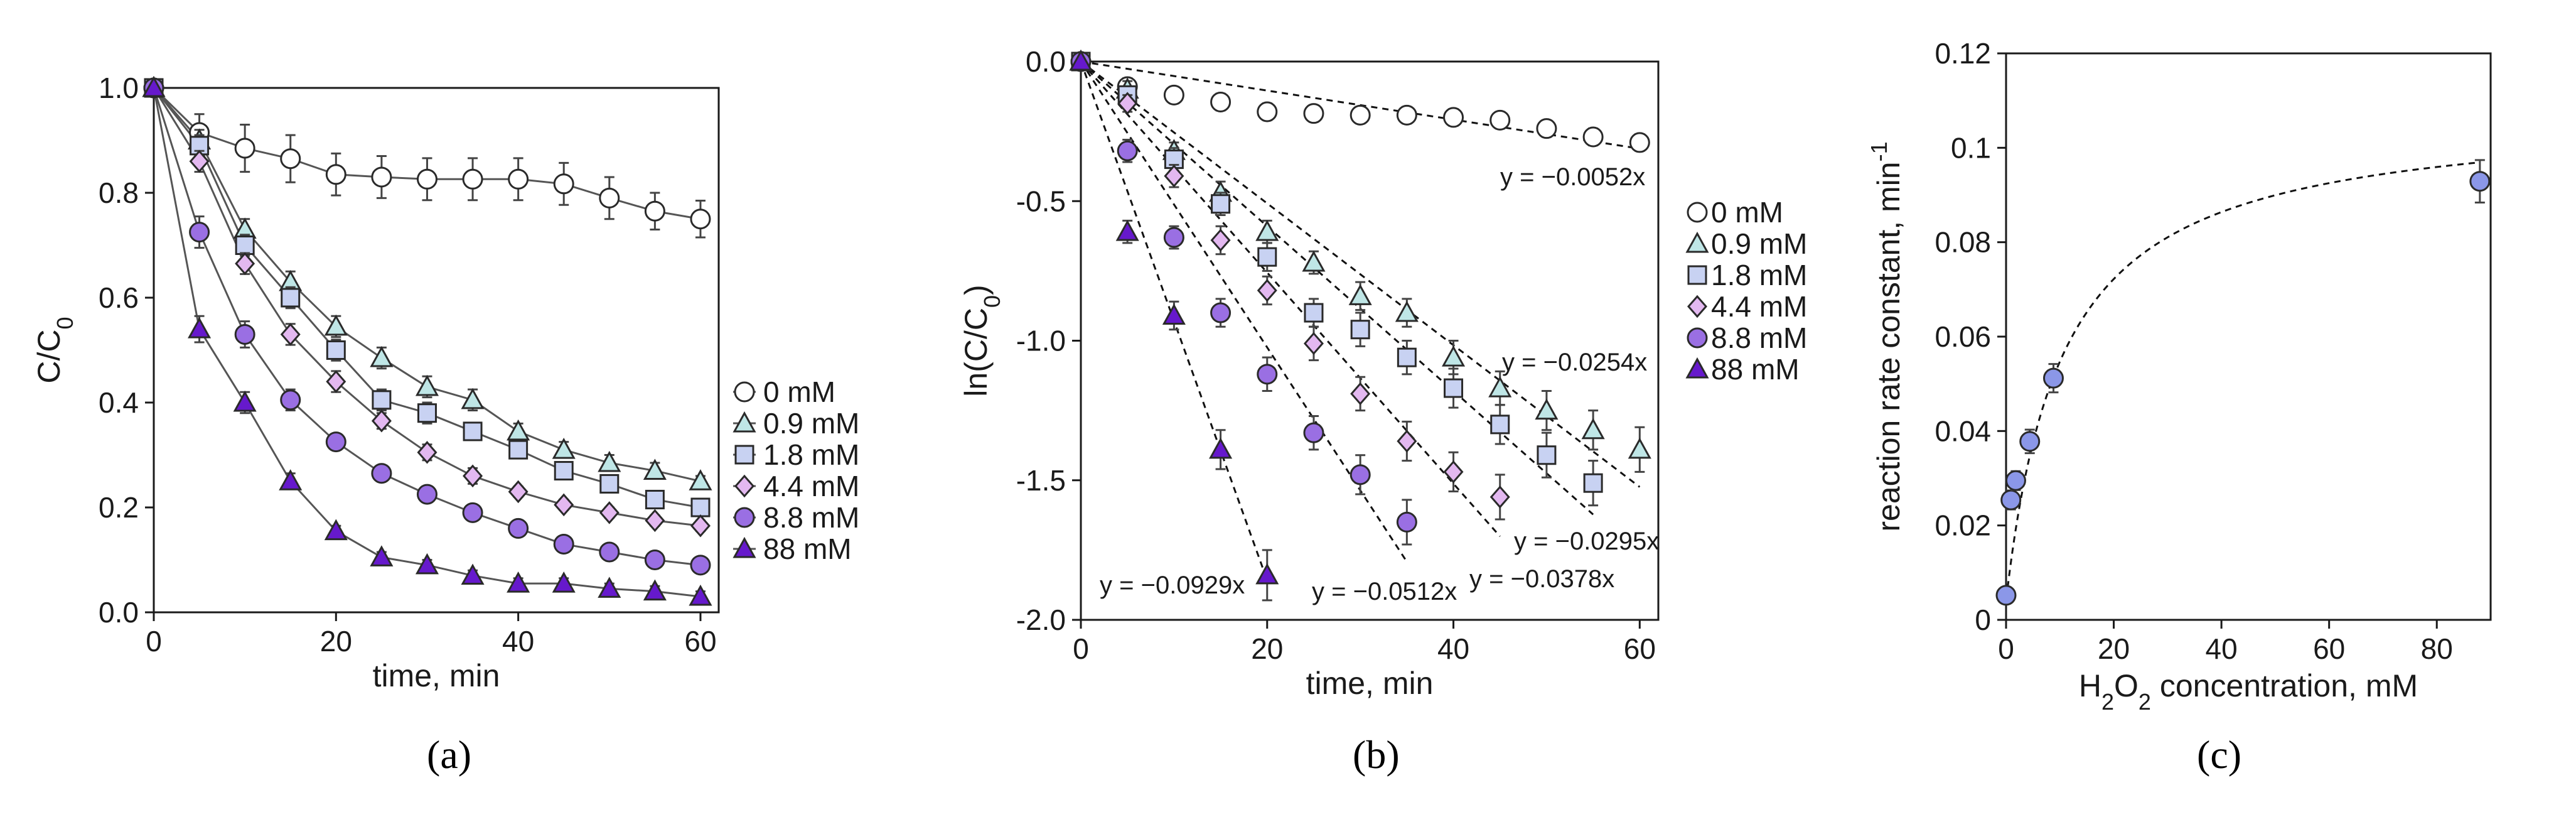 This screenshot has width=2576, height=834. What do you see at coordinates (2248, 692) in the screenshot?
I see `x-axis-label: H2O2 concentration, mM` at bounding box center [2248, 692].